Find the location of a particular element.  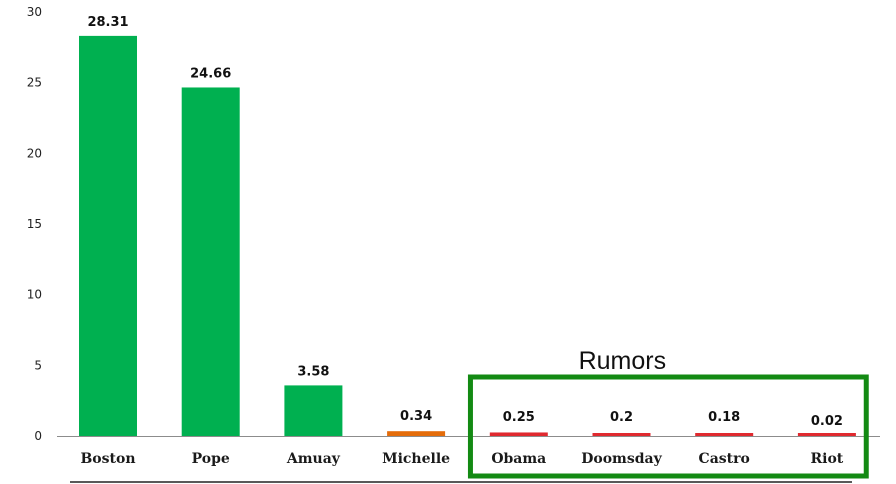

category-label: Boston is located at coordinates (107, 459).